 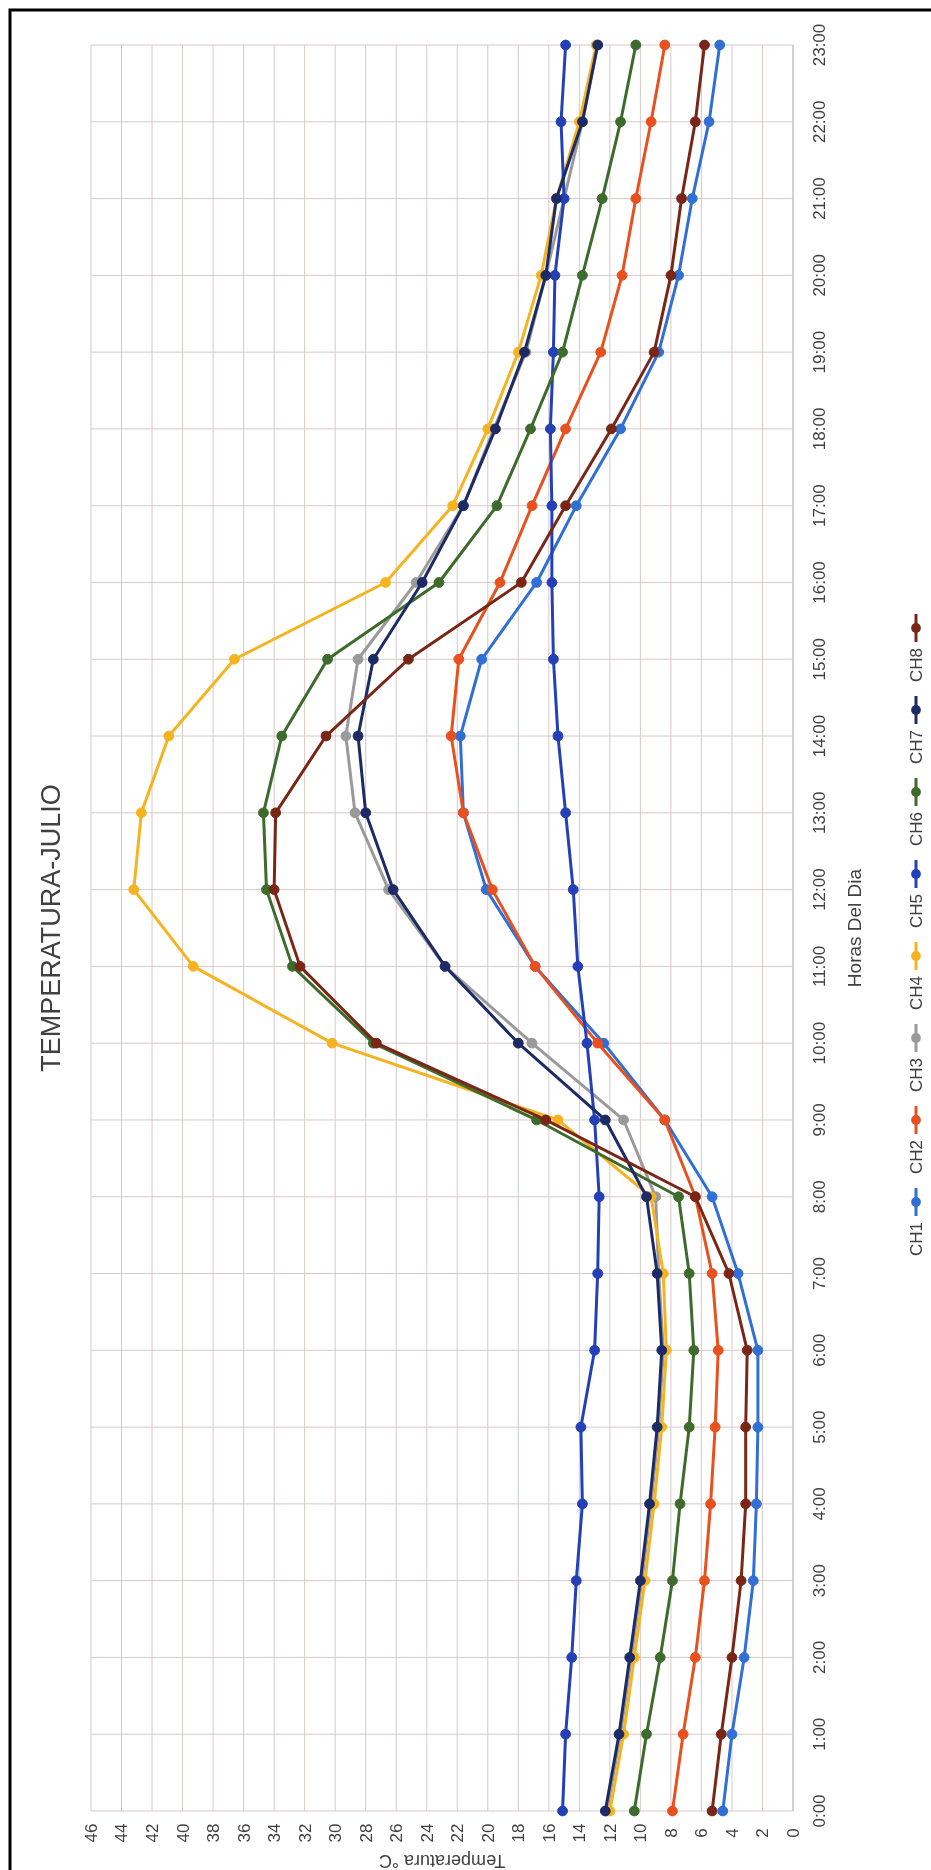 What do you see at coordinates (916, 828) in the screenshot?
I see `legend-label: CH6` at bounding box center [916, 828].